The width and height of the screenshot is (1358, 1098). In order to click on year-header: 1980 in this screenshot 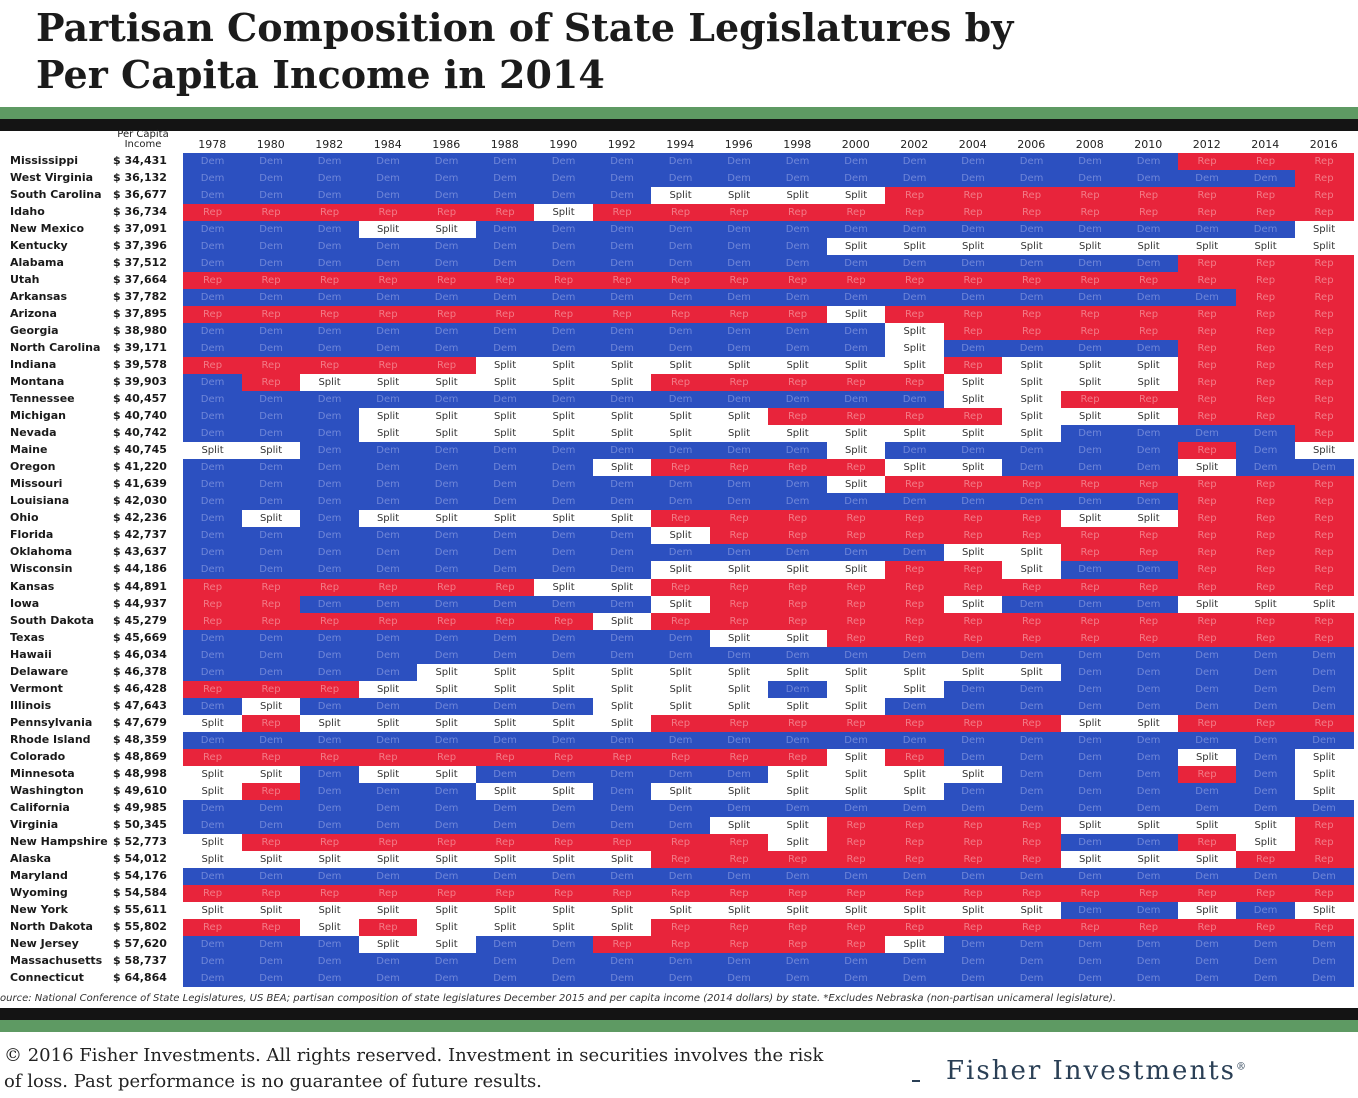, I will do `click(270, 144)`.